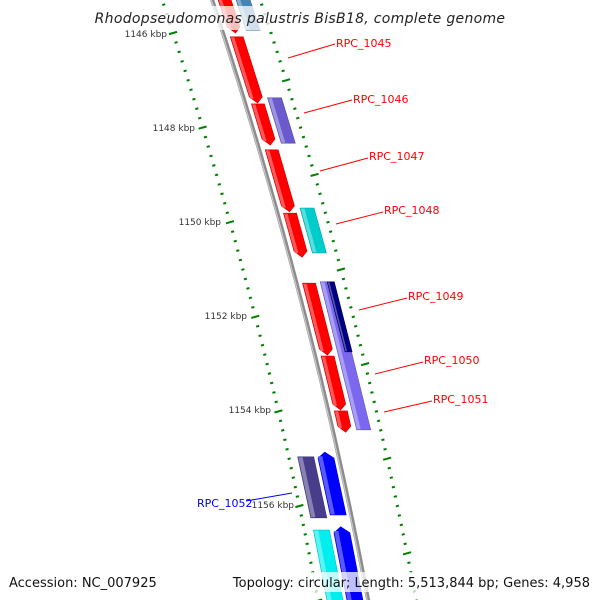  I want to click on footer-backdrop, so click(426, 582).